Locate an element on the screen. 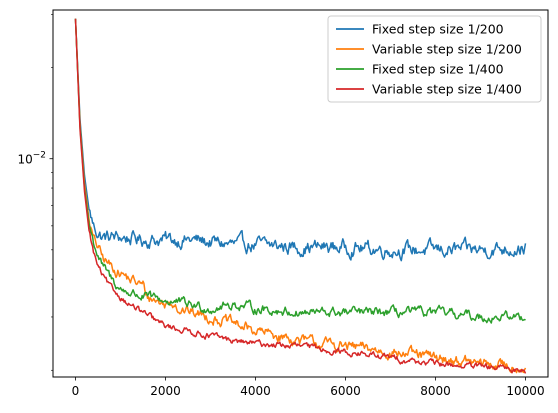 The width and height of the screenshot is (558, 413). x-tick-label: 2000 is located at coordinates (165, 391).